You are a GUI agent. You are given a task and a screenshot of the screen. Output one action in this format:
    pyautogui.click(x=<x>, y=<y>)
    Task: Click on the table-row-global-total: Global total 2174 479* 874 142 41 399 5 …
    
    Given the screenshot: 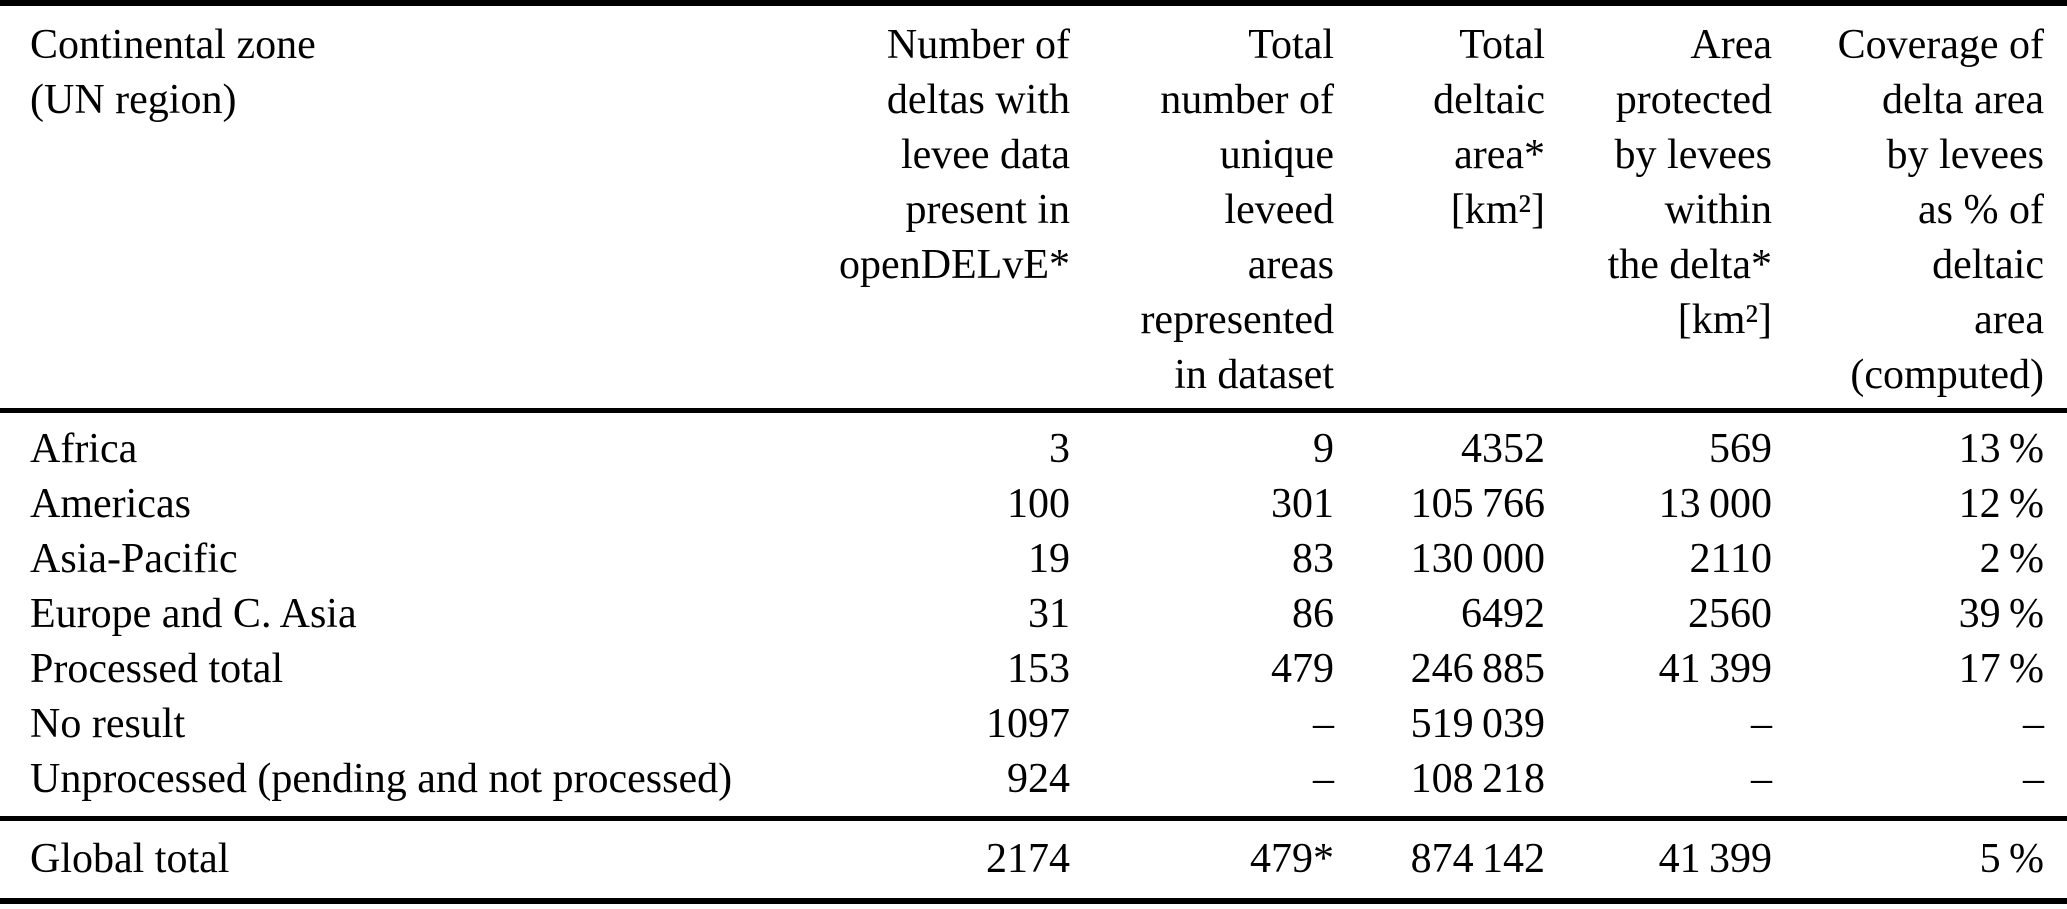 What is the action you would take?
    pyautogui.click(x=1033, y=858)
    